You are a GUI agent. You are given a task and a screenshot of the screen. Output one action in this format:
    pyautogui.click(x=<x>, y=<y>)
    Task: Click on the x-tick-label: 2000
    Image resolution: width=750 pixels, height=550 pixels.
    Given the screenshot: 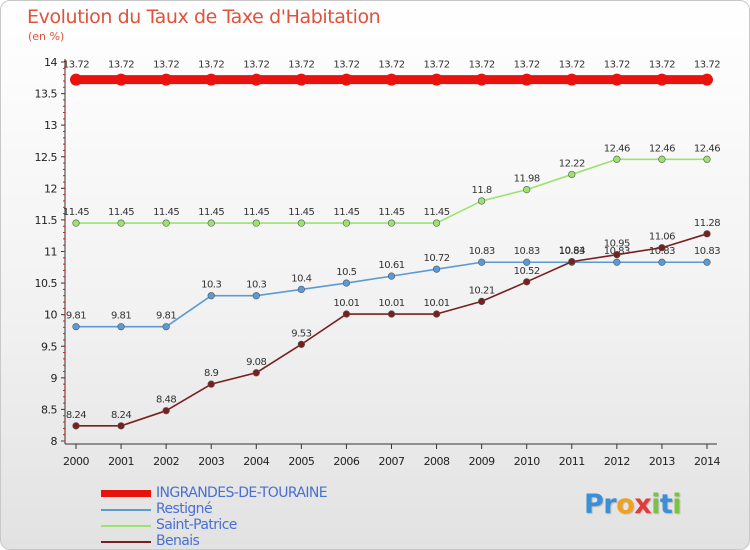 What is the action you would take?
    pyautogui.click(x=76, y=461)
    